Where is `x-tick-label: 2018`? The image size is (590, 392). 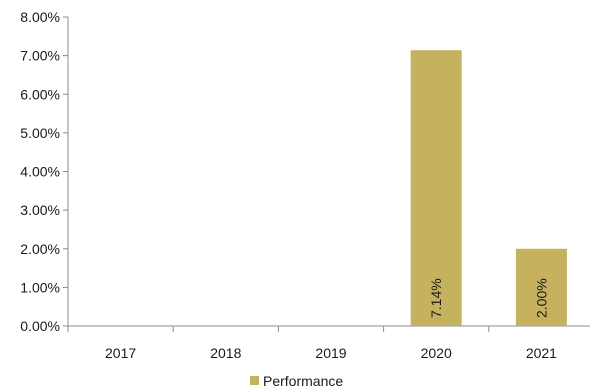
x-tick-label: 2018 is located at coordinates (225, 353).